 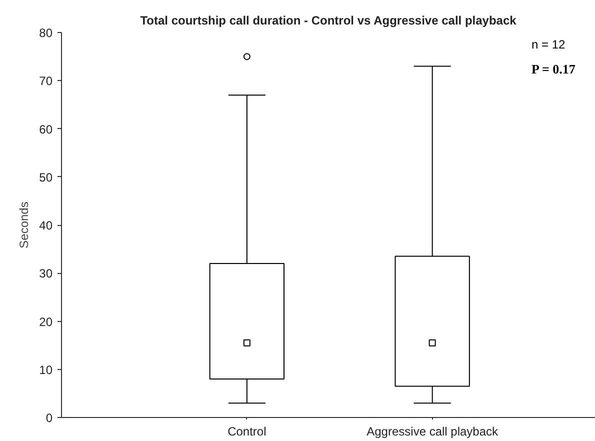 I want to click on y-tick-label: 30, so click(x=46, y=273).